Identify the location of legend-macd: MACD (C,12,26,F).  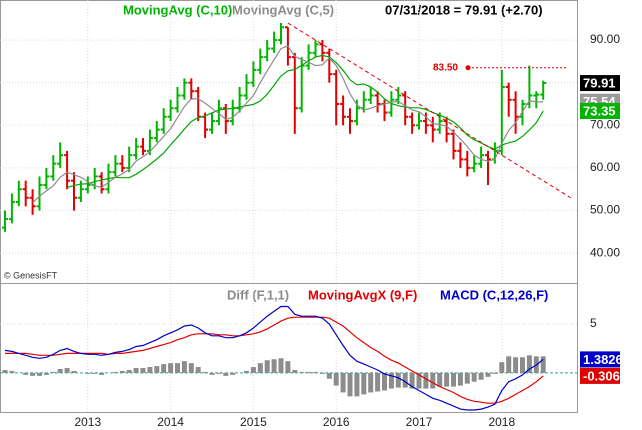
(494, 294).